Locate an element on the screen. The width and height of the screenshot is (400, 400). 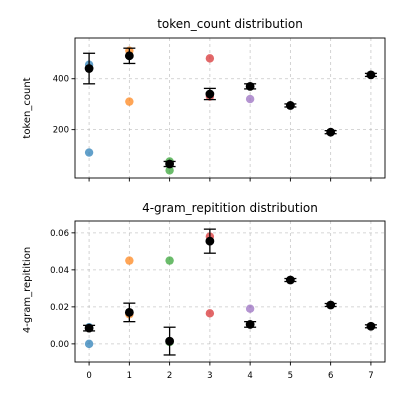
chart-title: 4-gram_repitition distribution is located at coordinates (230, 208).